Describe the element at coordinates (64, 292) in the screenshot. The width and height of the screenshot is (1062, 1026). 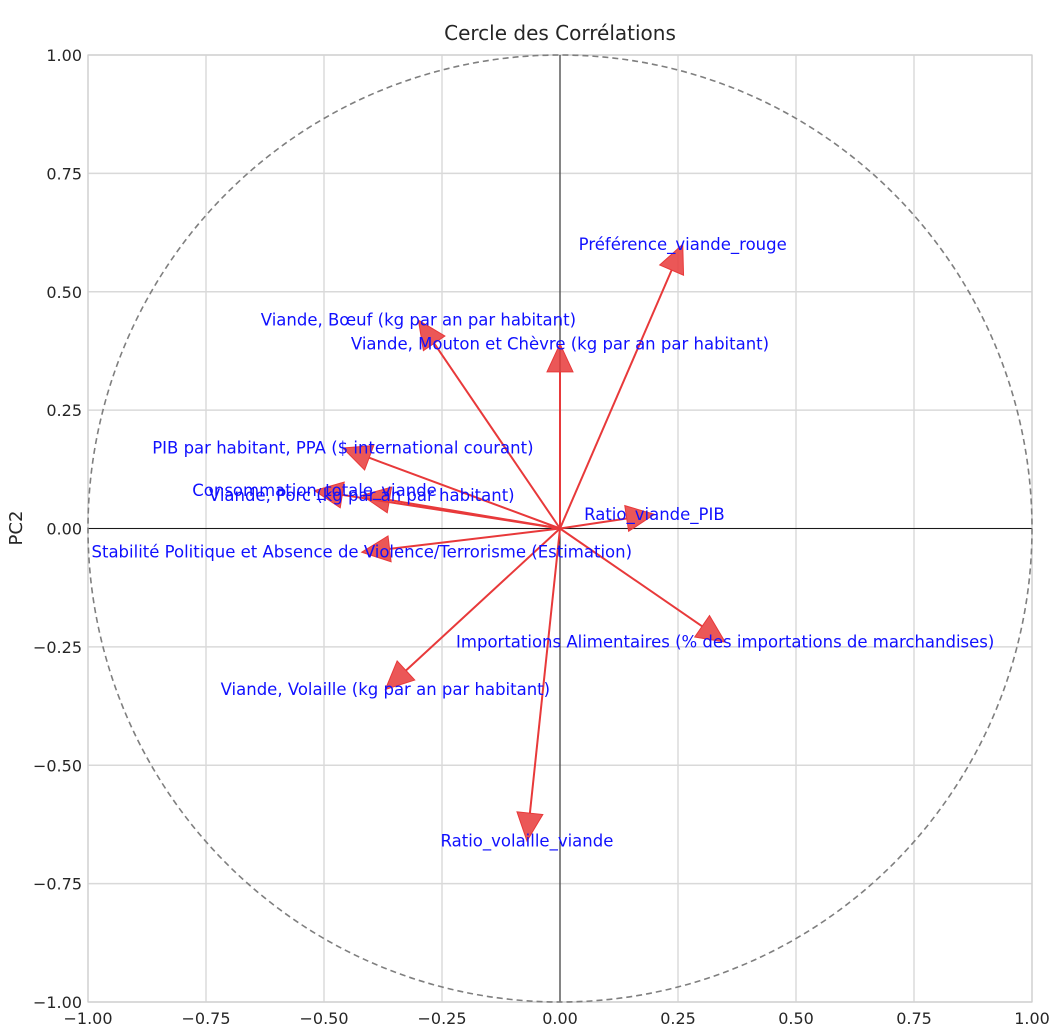
I see `y-tick-label: 0.50` at that location.